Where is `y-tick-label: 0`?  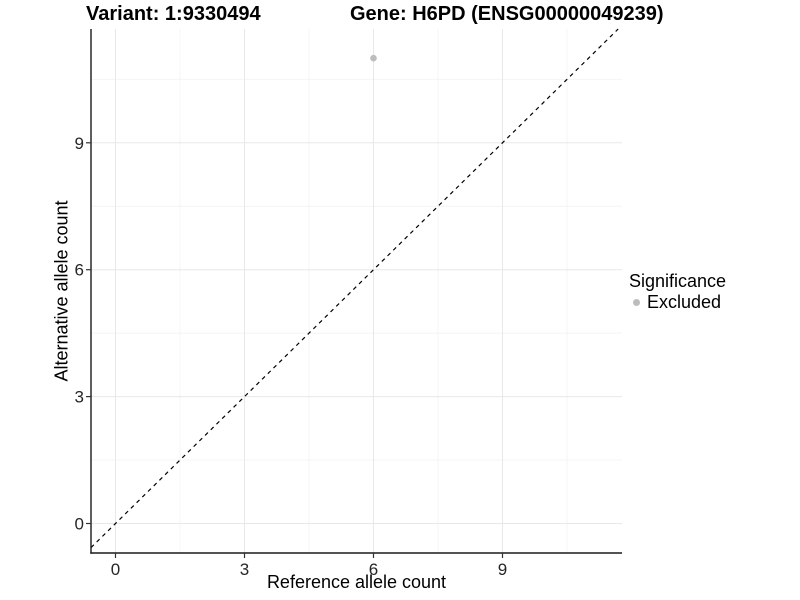
y-tick-label: 0 is located at coordinates (79, 524).